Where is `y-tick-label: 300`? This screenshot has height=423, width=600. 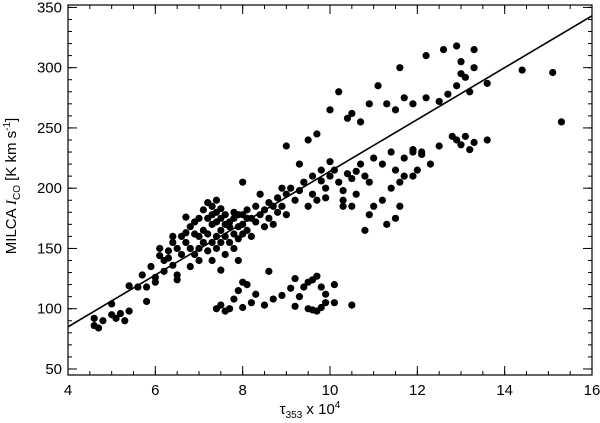
y-tick-label: 300 is located at coordinates (49, 68).